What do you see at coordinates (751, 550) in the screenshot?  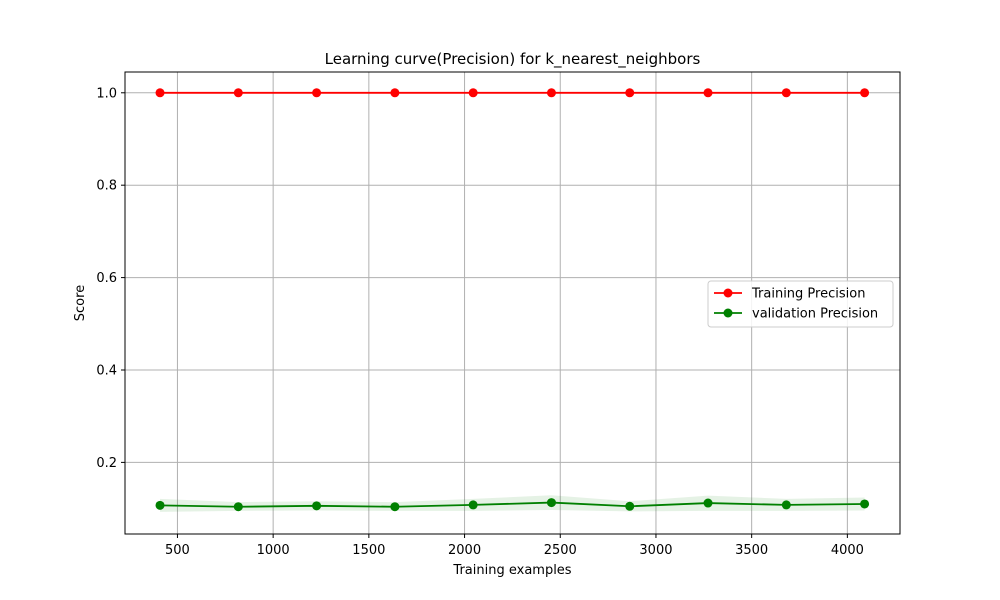 I see `x-tick-label: 3500` at bounding box center [751, 550].